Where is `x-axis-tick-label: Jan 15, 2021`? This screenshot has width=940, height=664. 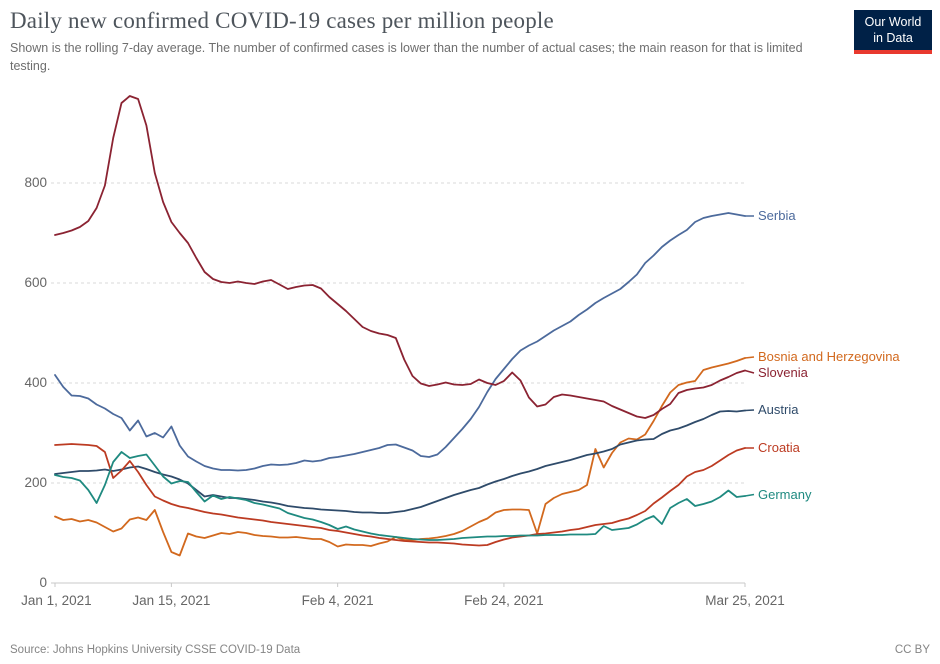 x-axis-tick-label: Jan 15, 2021 is located at coordinates (171, 600).